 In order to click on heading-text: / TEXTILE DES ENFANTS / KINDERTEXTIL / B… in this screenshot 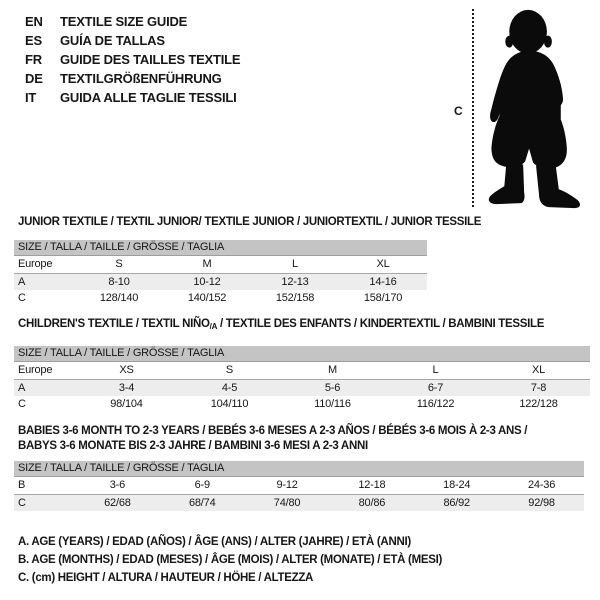, I will do `click(381, 324)`.